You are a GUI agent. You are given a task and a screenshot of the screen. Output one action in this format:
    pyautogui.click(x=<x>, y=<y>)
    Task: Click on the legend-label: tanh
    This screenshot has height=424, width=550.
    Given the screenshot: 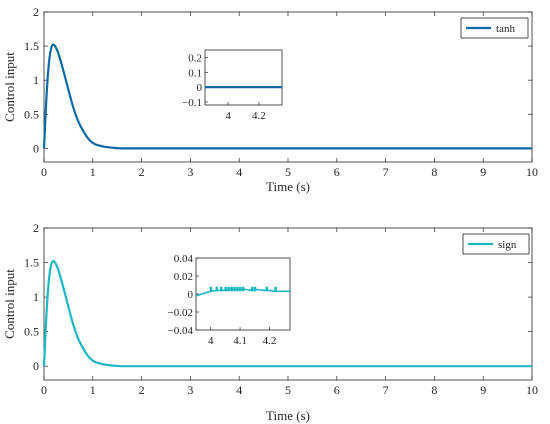 What is the action you would take?
    pyautogui.click(x=505, y=29)
    